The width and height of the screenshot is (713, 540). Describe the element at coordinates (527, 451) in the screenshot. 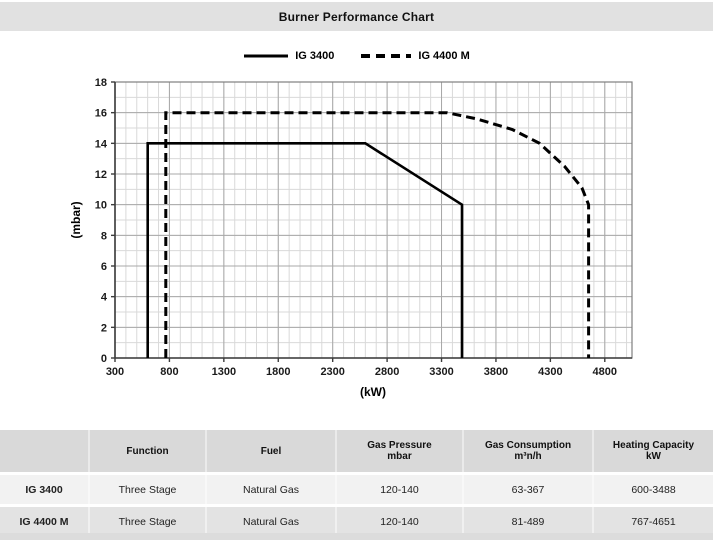

I see `header-cell-gas-consumption: Gas Consumption m³n/h` at that location.